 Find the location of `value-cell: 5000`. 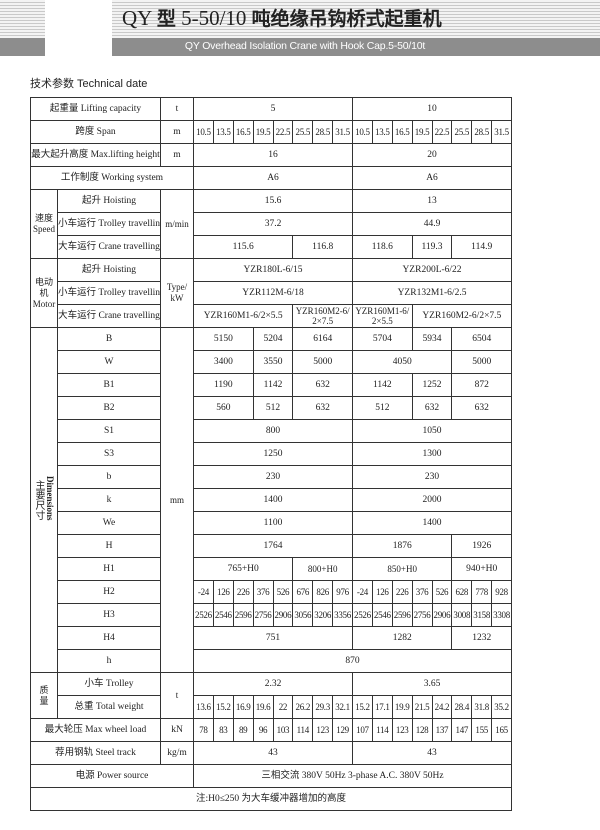

value-cell: 5000 is located at coordinates (322, 362).